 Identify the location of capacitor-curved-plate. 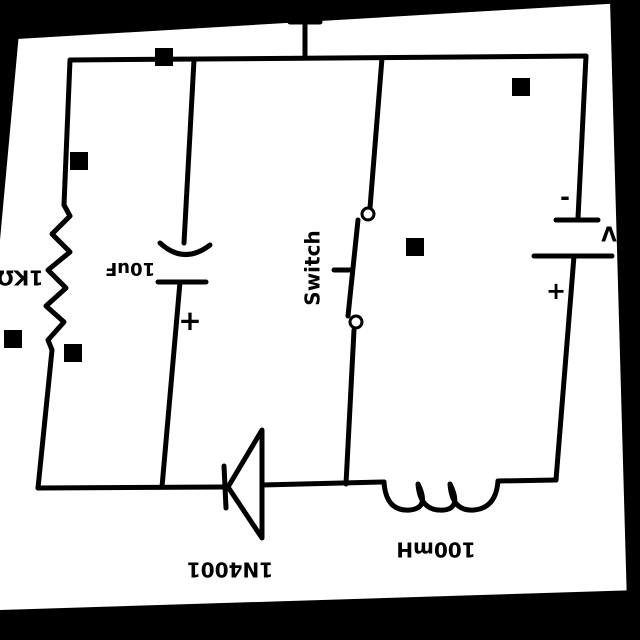
(185, 248).